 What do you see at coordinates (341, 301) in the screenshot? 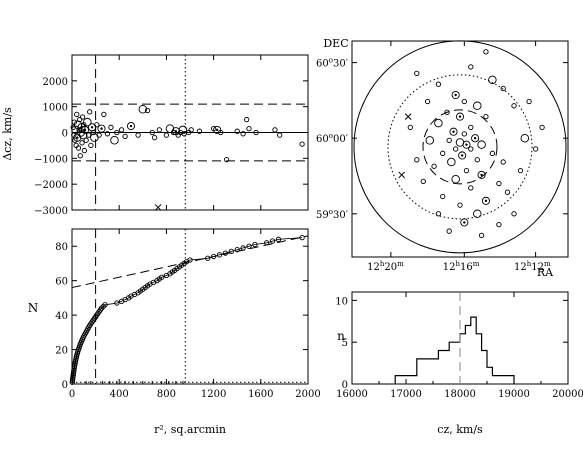
I see `y-tick-label: 10` at bounding box center [341, 301].